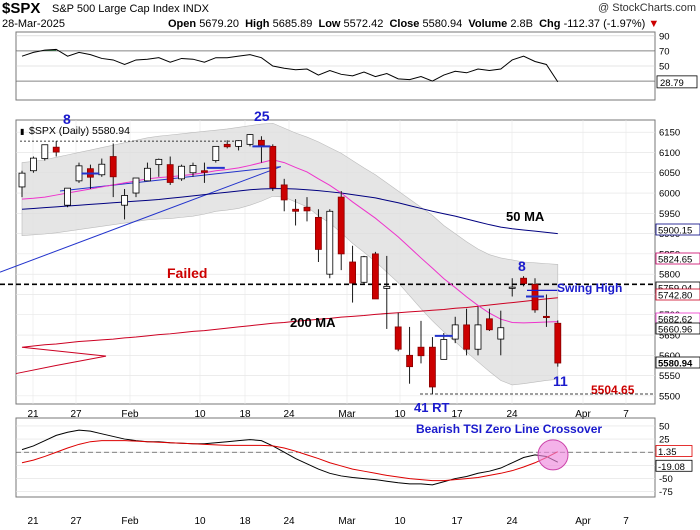  I want to click on price-x-tick-label: 18, so click(245, 414).